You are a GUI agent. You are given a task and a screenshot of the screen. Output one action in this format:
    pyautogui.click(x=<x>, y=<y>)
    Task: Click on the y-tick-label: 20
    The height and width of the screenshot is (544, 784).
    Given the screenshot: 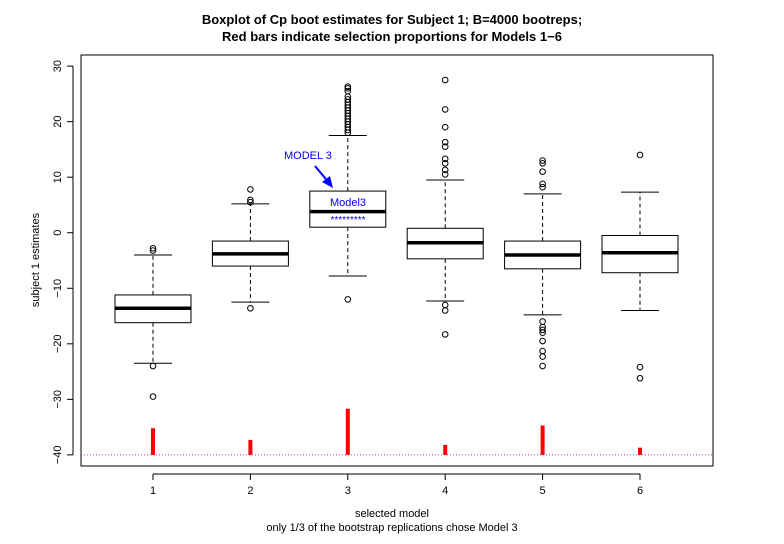 What is the action you would take?
    pyautogui.click(x=58, y=122)
    